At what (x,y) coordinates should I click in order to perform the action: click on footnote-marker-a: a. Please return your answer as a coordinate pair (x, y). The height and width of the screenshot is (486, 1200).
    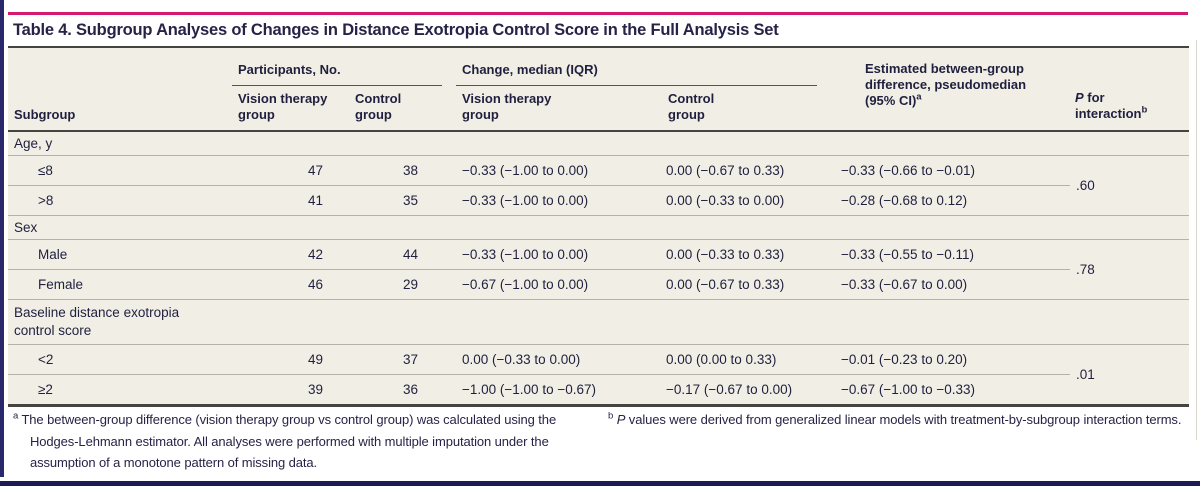
    Looking at the image, I should click on (919, 97).